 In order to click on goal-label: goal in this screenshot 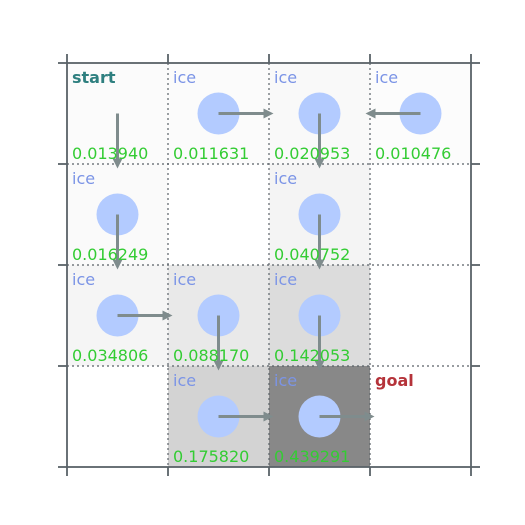, I will do `click(394, 380)`.